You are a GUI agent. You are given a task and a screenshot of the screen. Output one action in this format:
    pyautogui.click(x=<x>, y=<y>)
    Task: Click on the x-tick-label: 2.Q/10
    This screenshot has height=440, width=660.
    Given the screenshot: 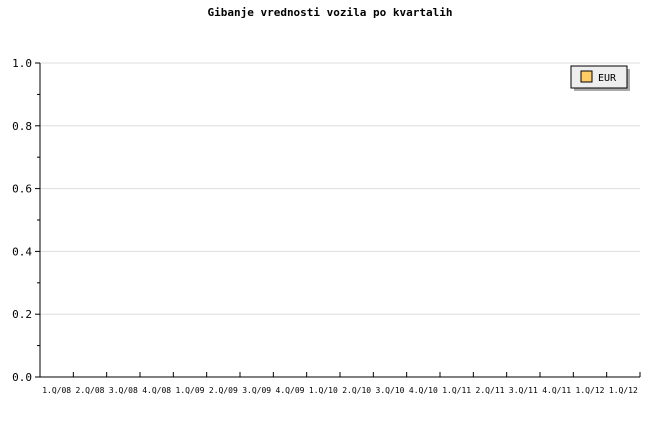 What is the action you would take?
    pyautogui.click(x=356, y=390)
    